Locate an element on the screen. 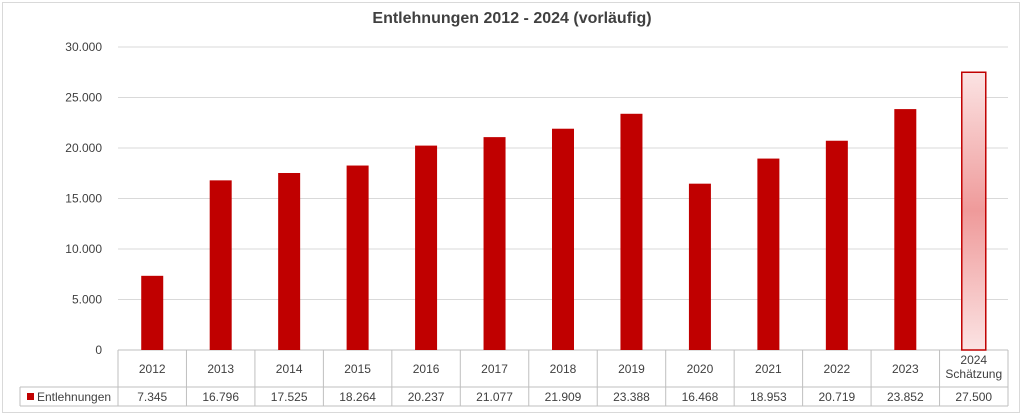 This screenshot has height=417, width=1024. x-tick-label: 2024 is located at coordinates (973, 360).